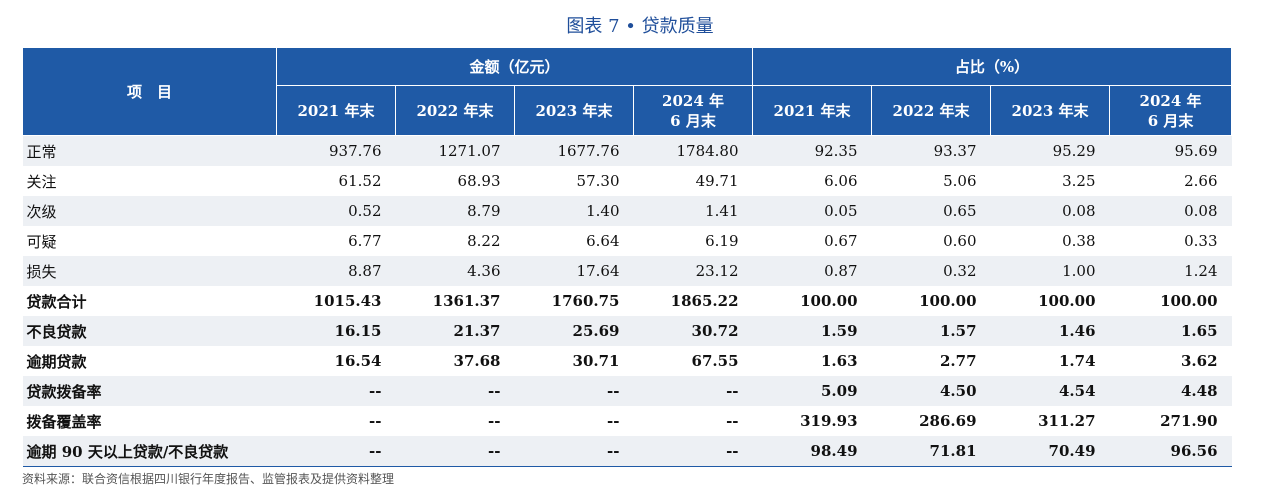 The height and width of the screenshot is (493, 1280). What do you see at coordinates (1170, 331) in the screenshot?
I see `table-cell: 1.65` at bounding box center [1170, 331].